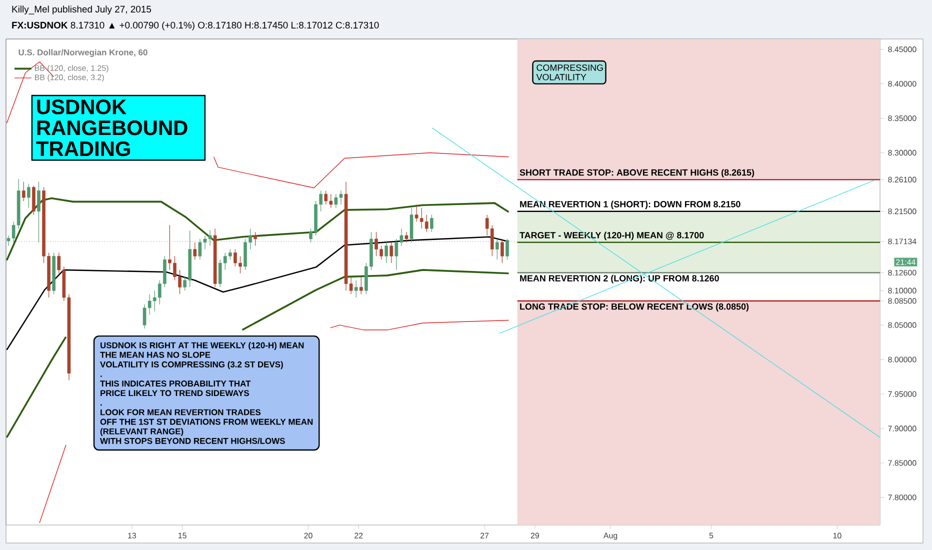 This screenshot has height=550, width=932. What do you see at coordinates (174, 393) in the screenshot?
I see `annotation: PRICE LIKELY TO TREND SIDEWAYS` at bounding box center [174, 393].